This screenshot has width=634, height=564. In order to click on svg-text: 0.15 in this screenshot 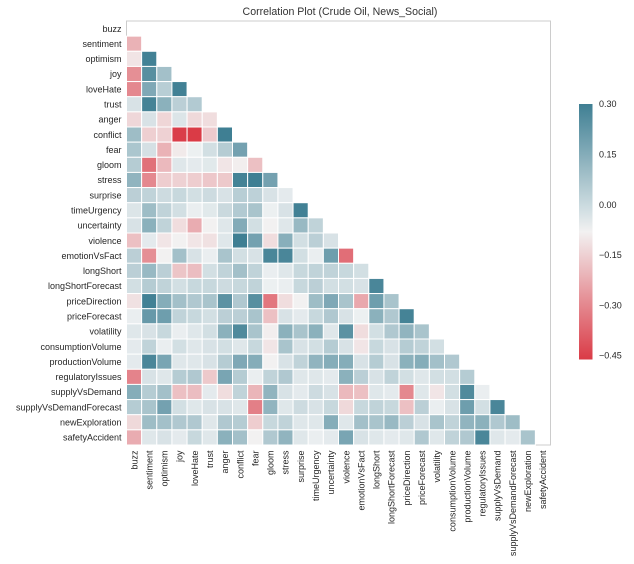, I will do `click(608, 155)`.